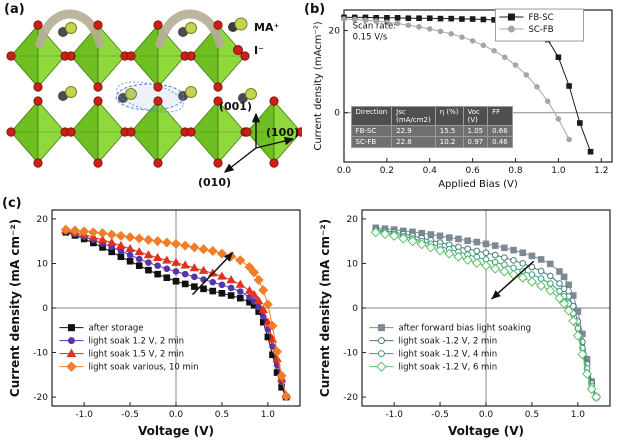 This screenshot has width=625, height=442. What do you see at coordinates (387, 171) in the screenshot?
I see `svg-text: 0.2` at bounding box center [387, 171].